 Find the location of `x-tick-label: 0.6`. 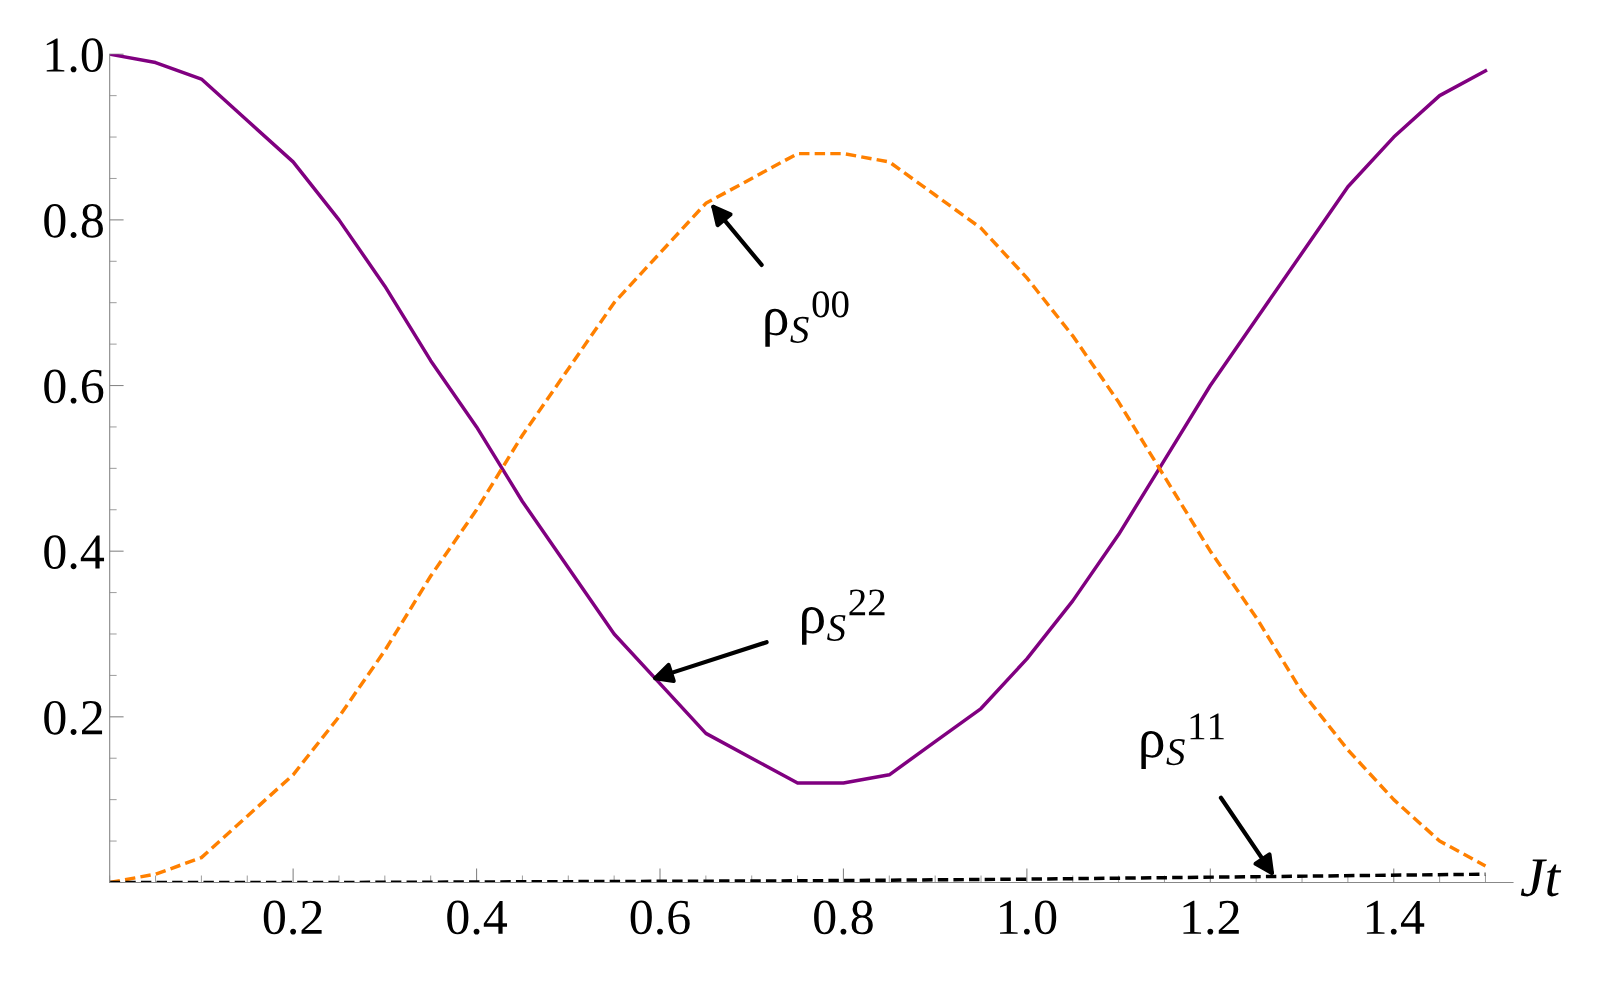

x-tick-label: 0.6 is located at coordinates (660, 917).